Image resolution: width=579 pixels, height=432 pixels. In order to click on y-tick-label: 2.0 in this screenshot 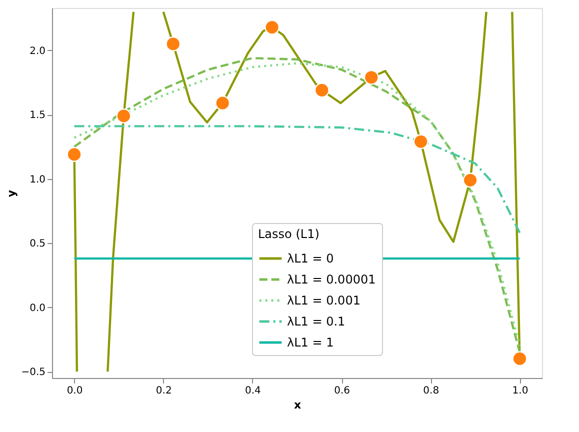, I will do `click(38, 51)`.